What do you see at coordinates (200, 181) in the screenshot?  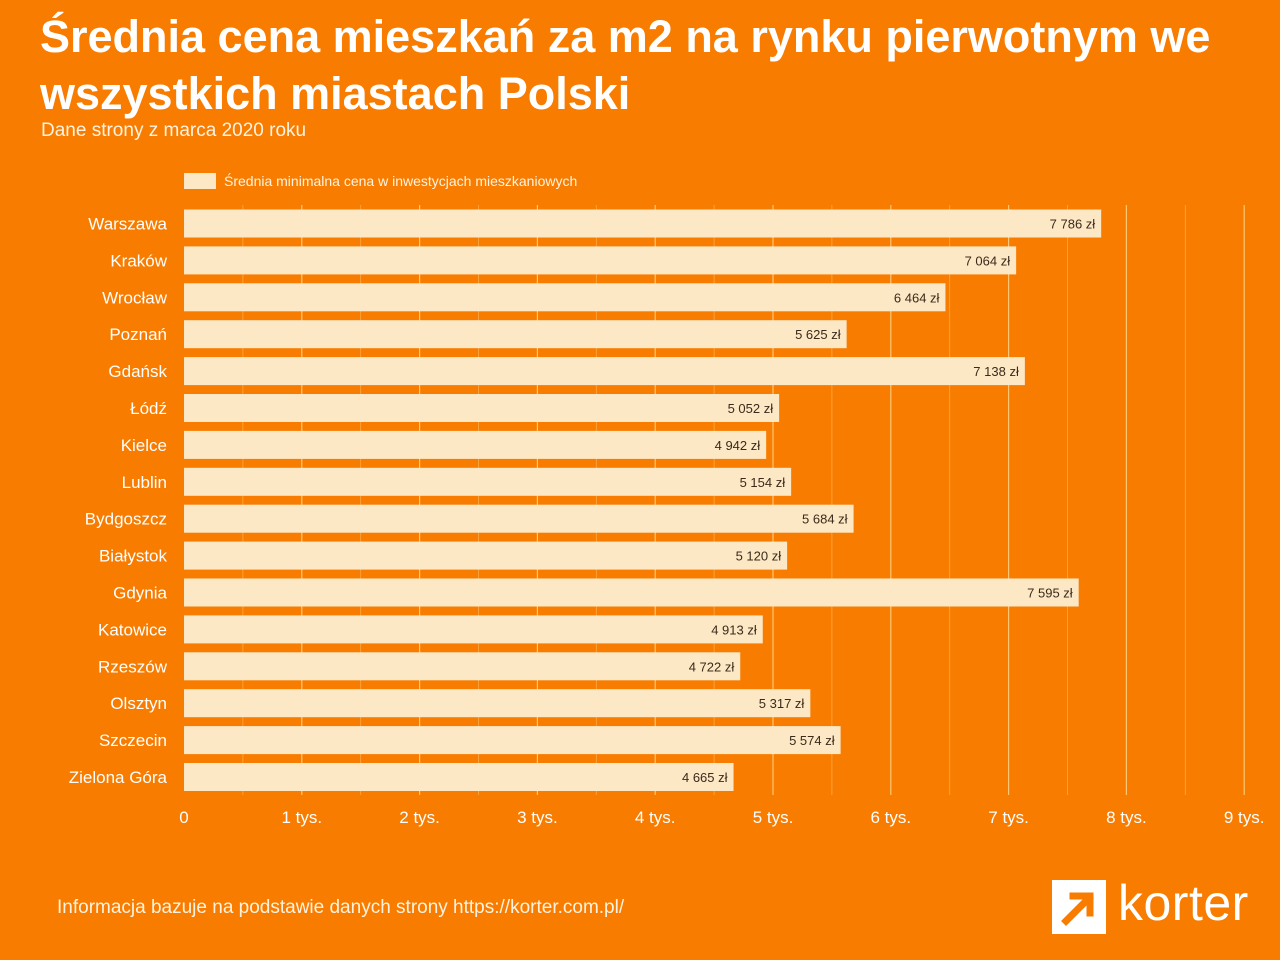 I see `legend-swatch` at bounding box center [200, 181].